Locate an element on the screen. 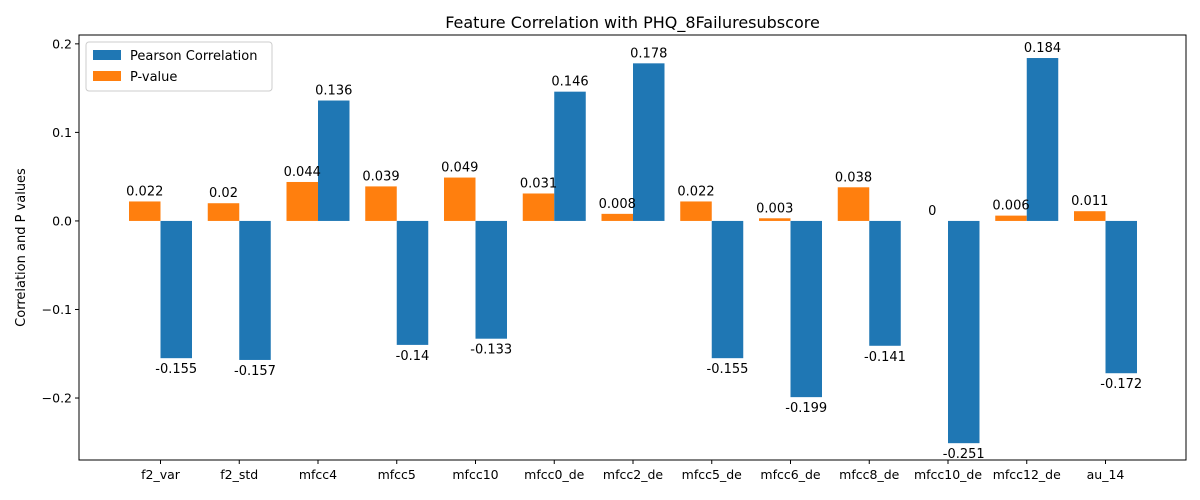 This screenshot has width=1200, height=500. bar-label-pvalue: 0.008 is located at coordinates (617, 204).